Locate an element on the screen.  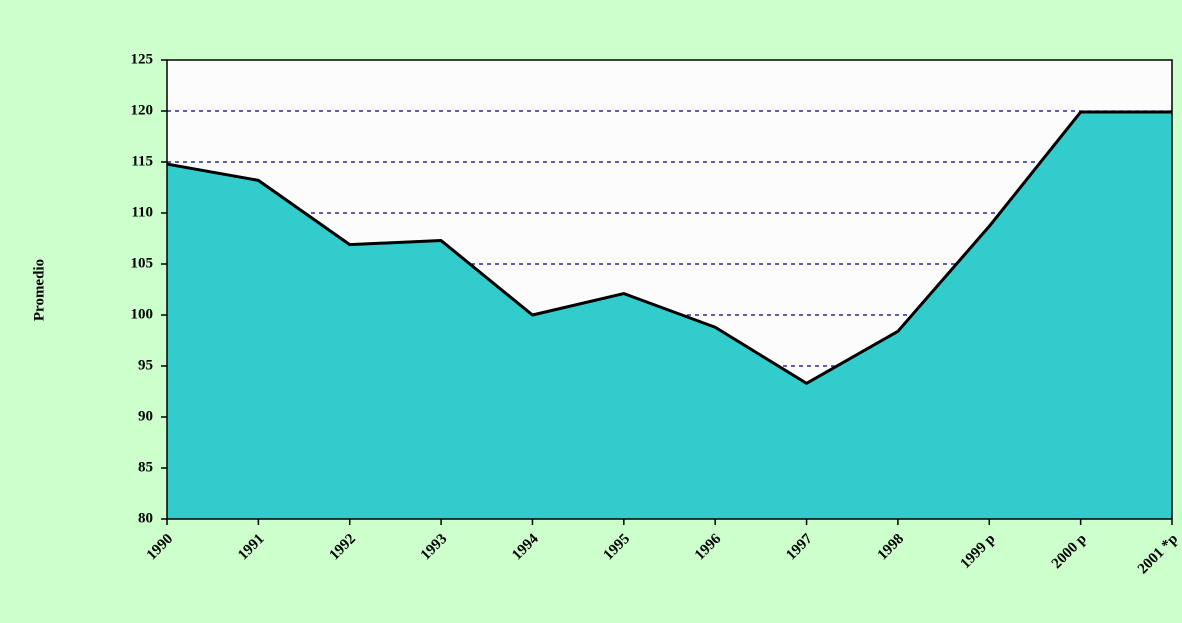
y-tick-label: 105 is located at coordinates (142, 263).